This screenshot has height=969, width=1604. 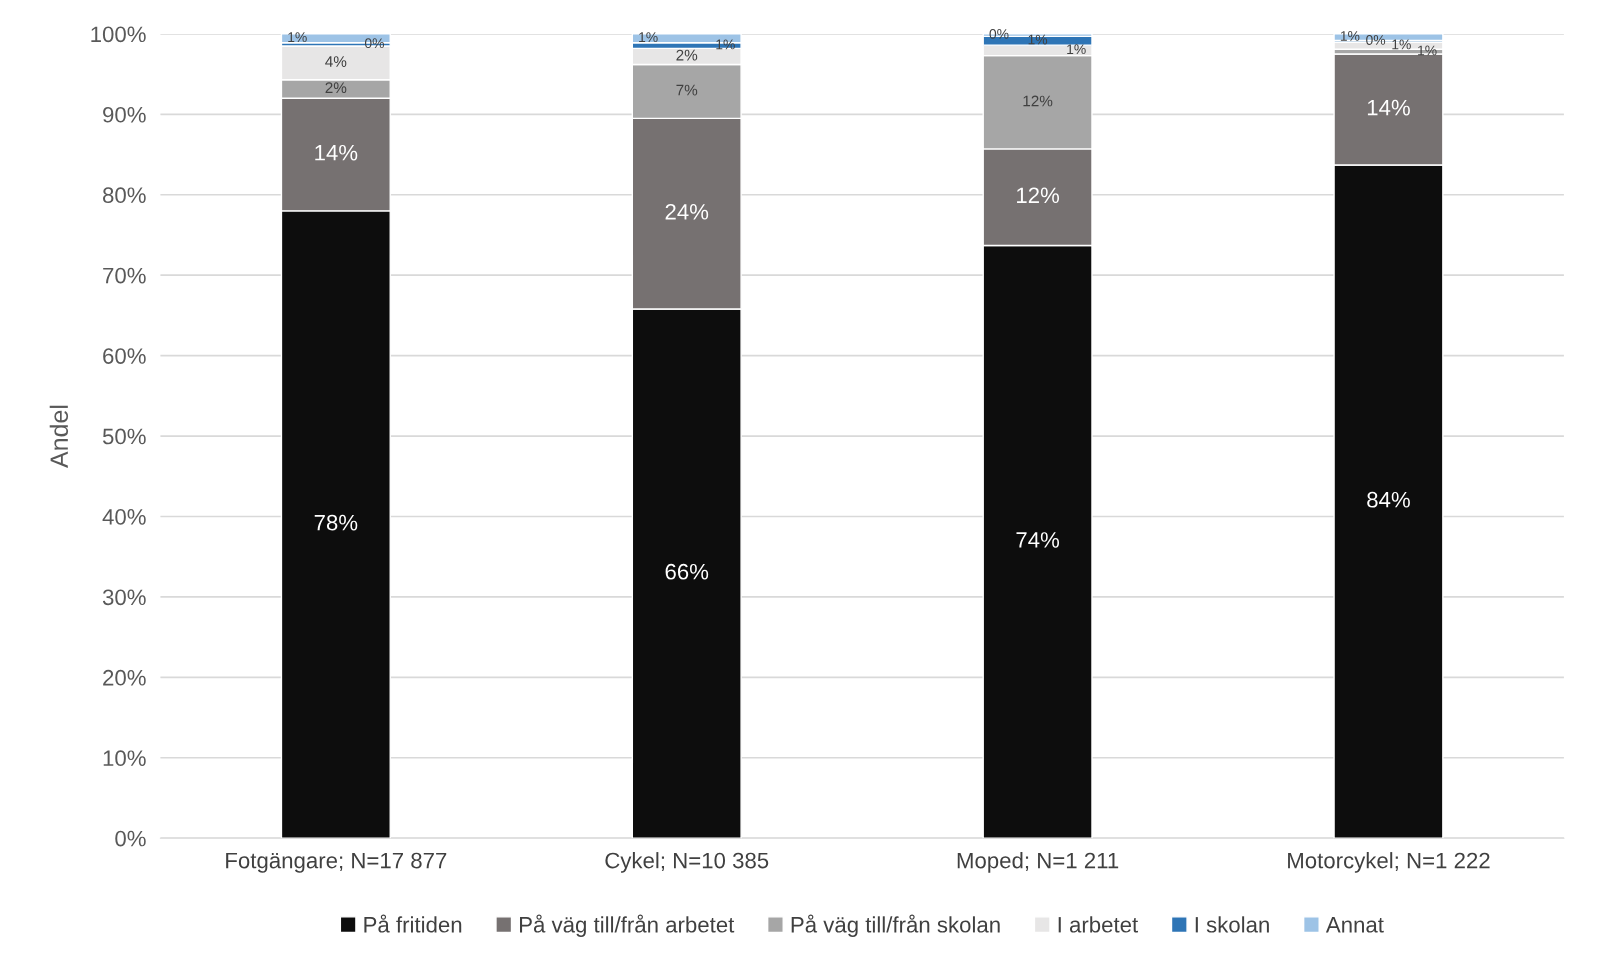 I want to click on y-tick-label: 10%, so click(x=124, y=758).